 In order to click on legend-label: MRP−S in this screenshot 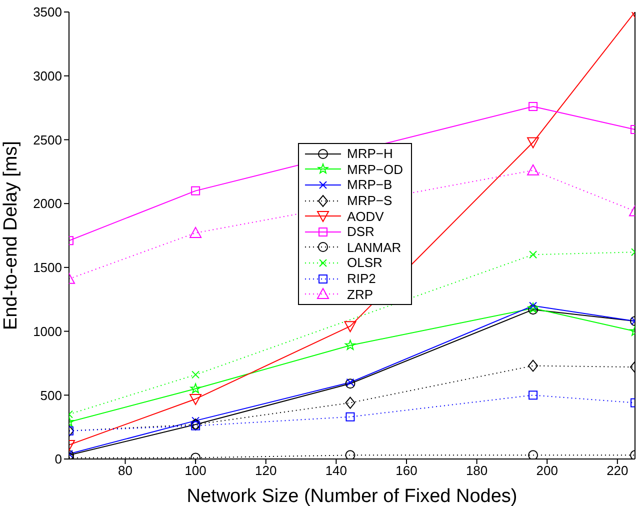, I will do `click(369, 200)`.